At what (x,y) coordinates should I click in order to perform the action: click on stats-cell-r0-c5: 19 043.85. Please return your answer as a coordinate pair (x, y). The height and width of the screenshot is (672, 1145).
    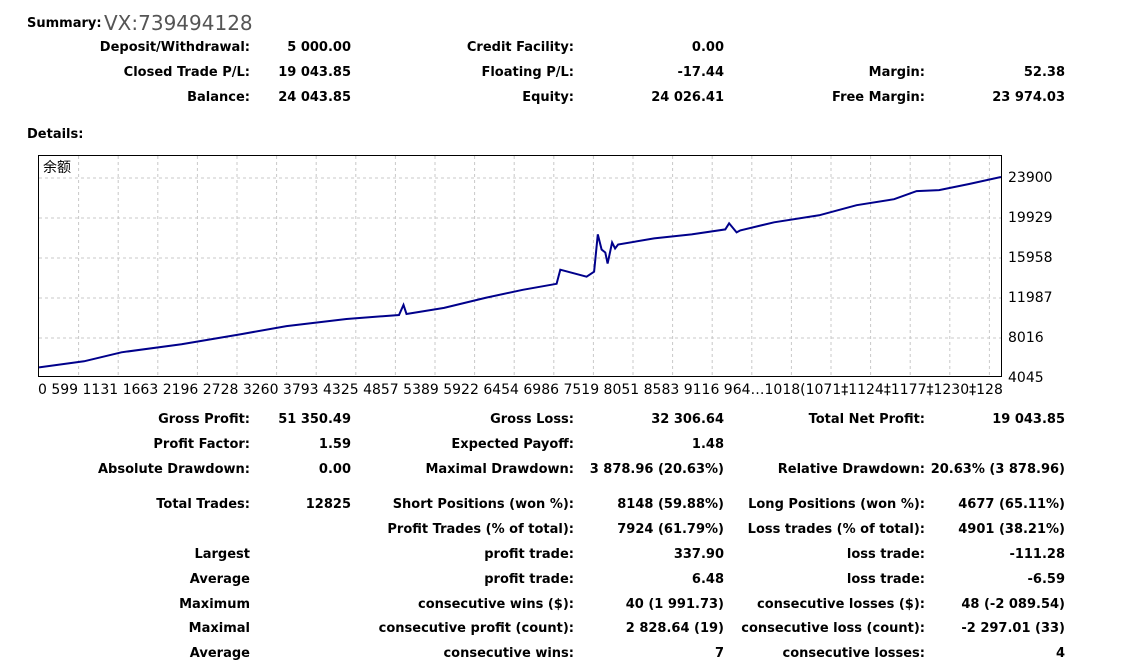
    Looking at the image, I should click on (1028, 419).